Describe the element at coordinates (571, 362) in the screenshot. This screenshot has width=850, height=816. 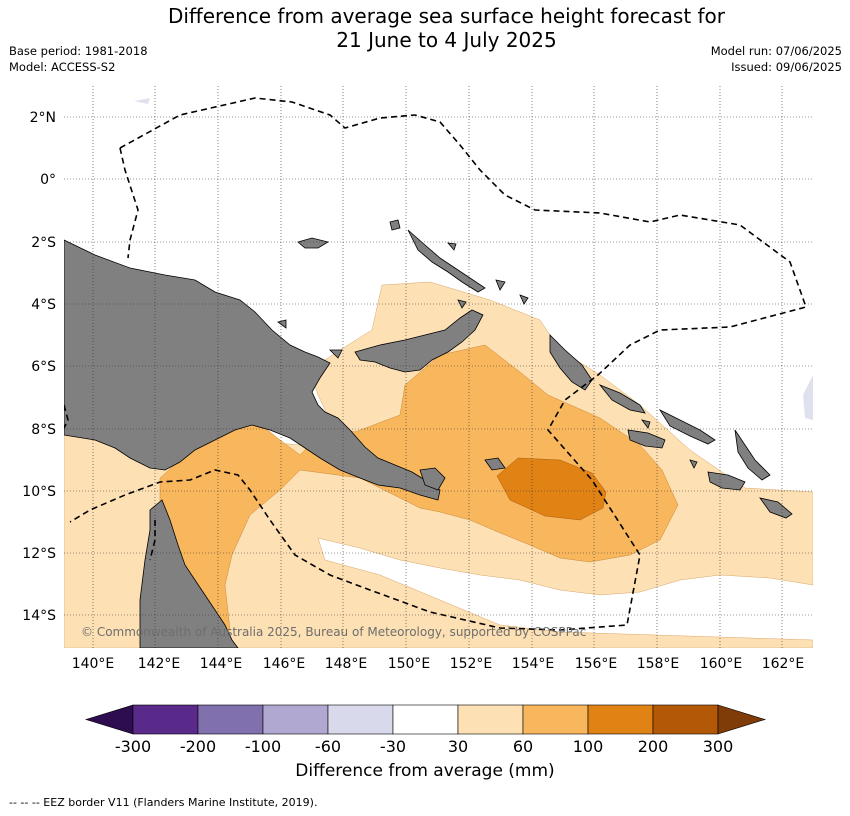
I see `land-bougainville` at that location.